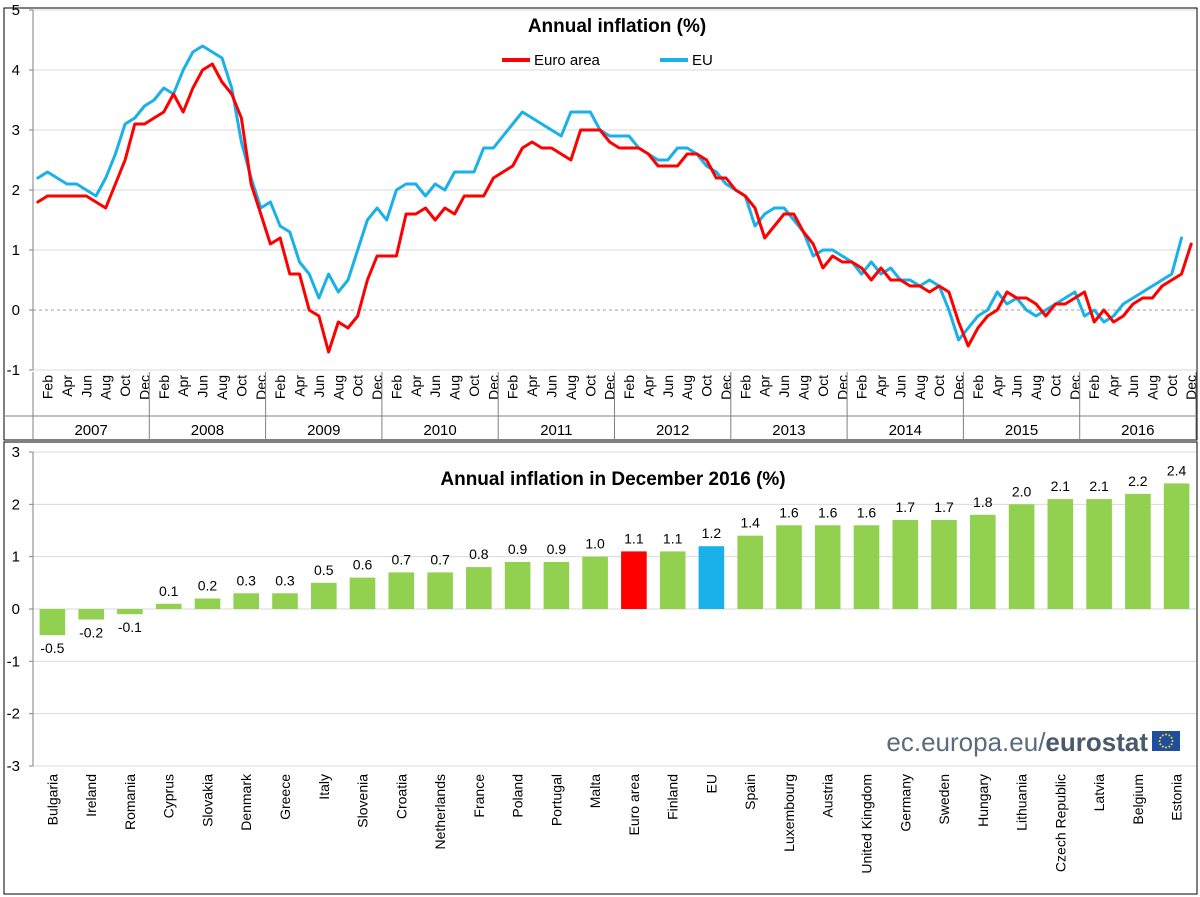 This screenshot has width=1200, height=897. I want to click on x-year-label: 2010, so click(439, 430).